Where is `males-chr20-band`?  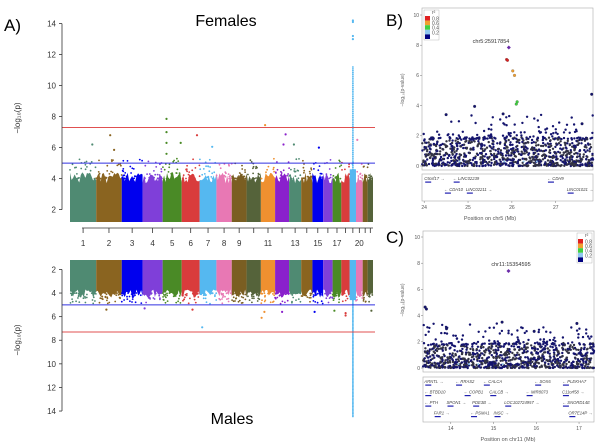
males-chr20-band is located at coordinates (359, 279).